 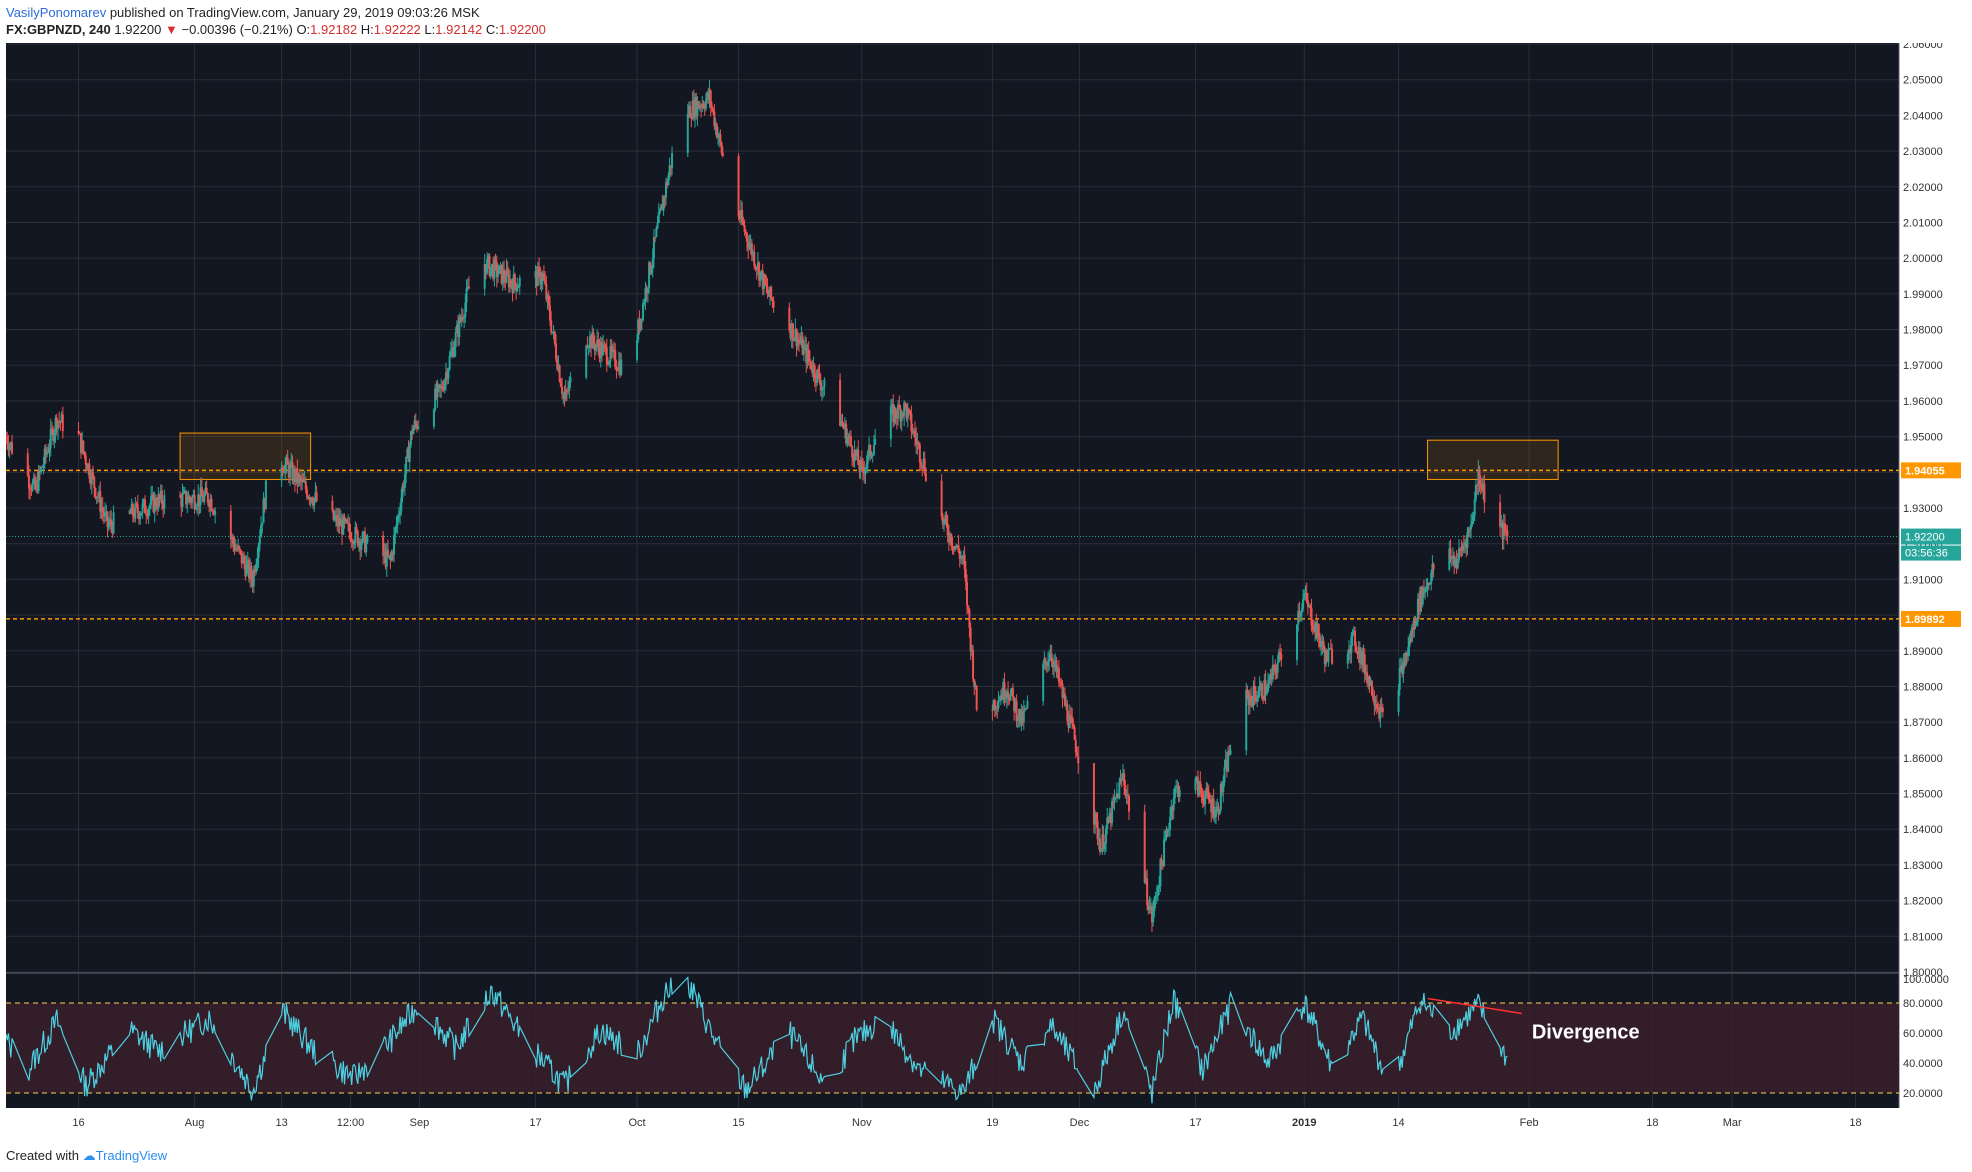 I want to click on time-tick-label: 14, so click(x=1398, y=1123).